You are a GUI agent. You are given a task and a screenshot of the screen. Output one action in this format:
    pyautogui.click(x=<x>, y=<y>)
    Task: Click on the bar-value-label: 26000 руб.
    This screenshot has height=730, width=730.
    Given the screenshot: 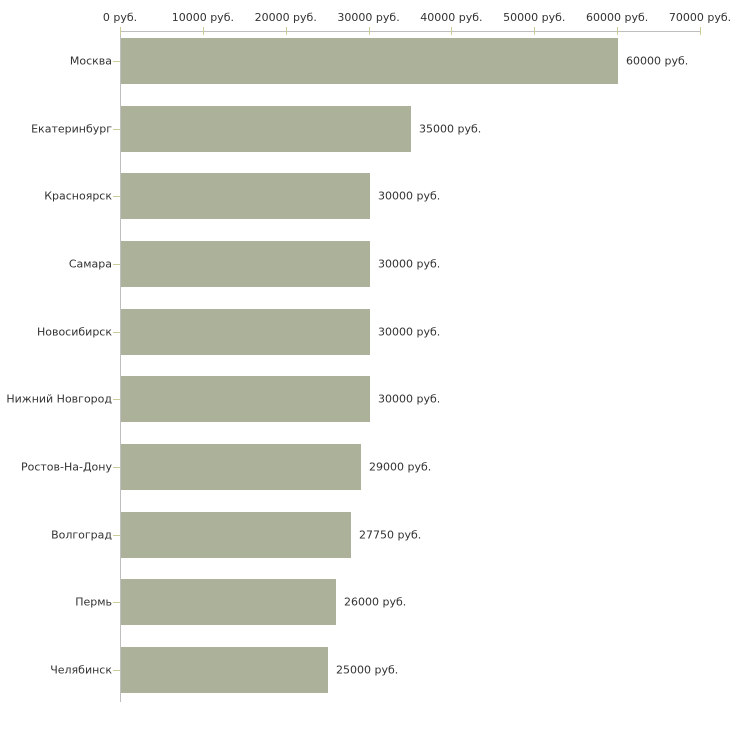 What is the action you would take?
    pyautogui.click(x=375, y=602)
    